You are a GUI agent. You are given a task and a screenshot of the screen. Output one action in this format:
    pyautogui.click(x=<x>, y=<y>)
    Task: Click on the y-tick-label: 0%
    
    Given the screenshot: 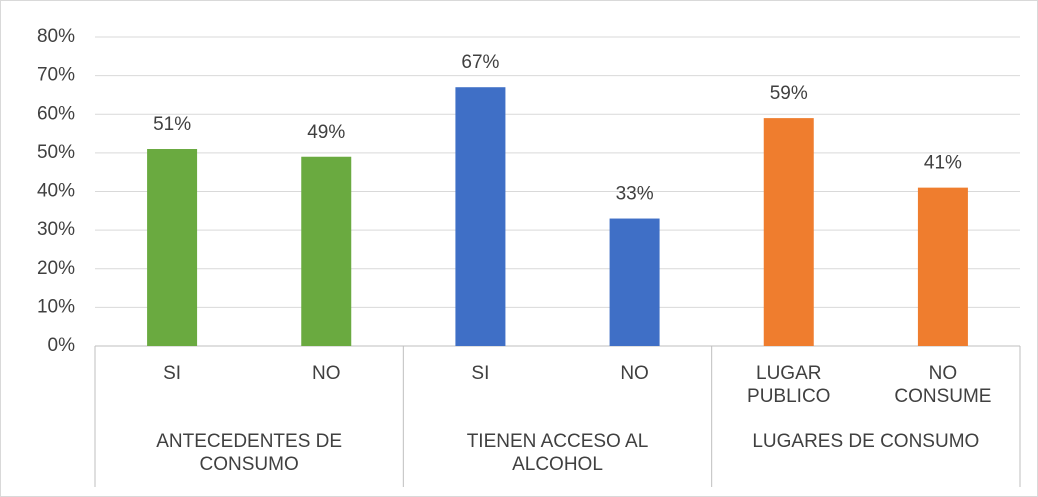 What is the action you would take?
    pyautogui.click(x=62, y=345)
    